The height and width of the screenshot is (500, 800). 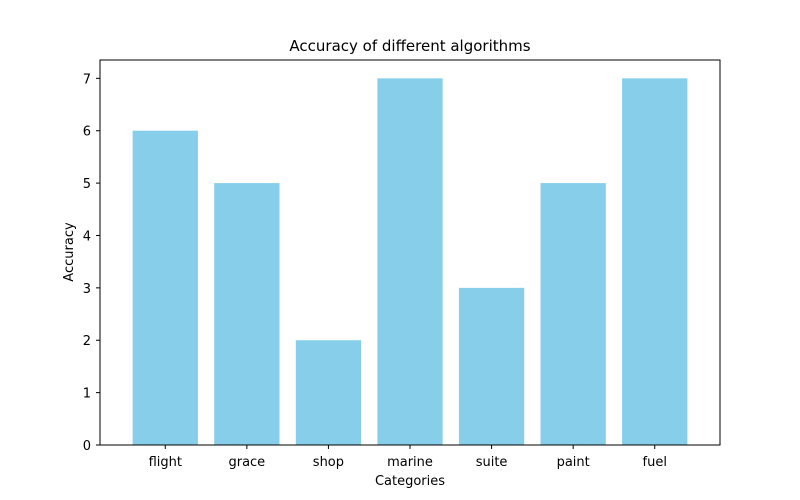 What do you see at coordinates (491, 366) in the screenshot?
I see `bar-suite` at bounding box center [491, 366].